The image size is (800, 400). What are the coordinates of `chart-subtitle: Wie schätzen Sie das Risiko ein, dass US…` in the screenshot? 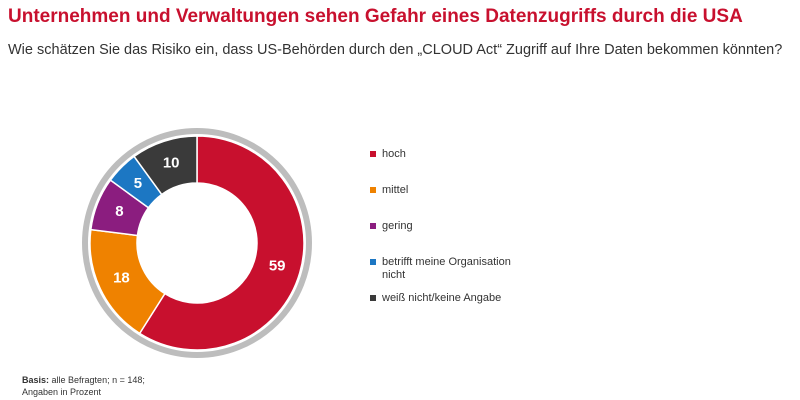 It's located at (395, 50).